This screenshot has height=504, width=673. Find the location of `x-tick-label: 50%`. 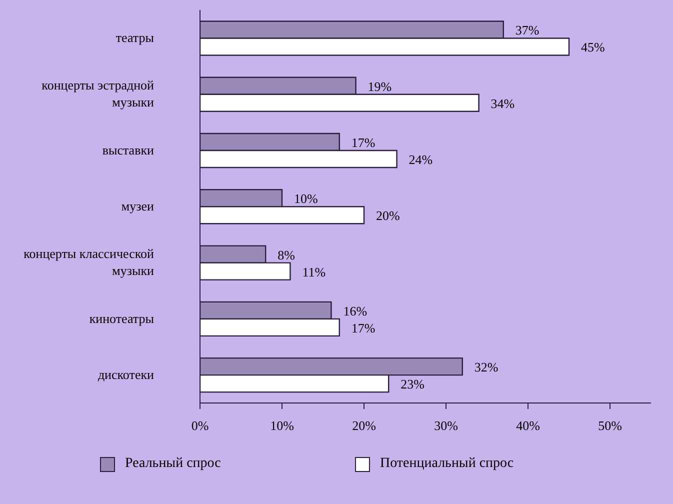

x-tick-label: 50% is located at coordinates (610, 426).